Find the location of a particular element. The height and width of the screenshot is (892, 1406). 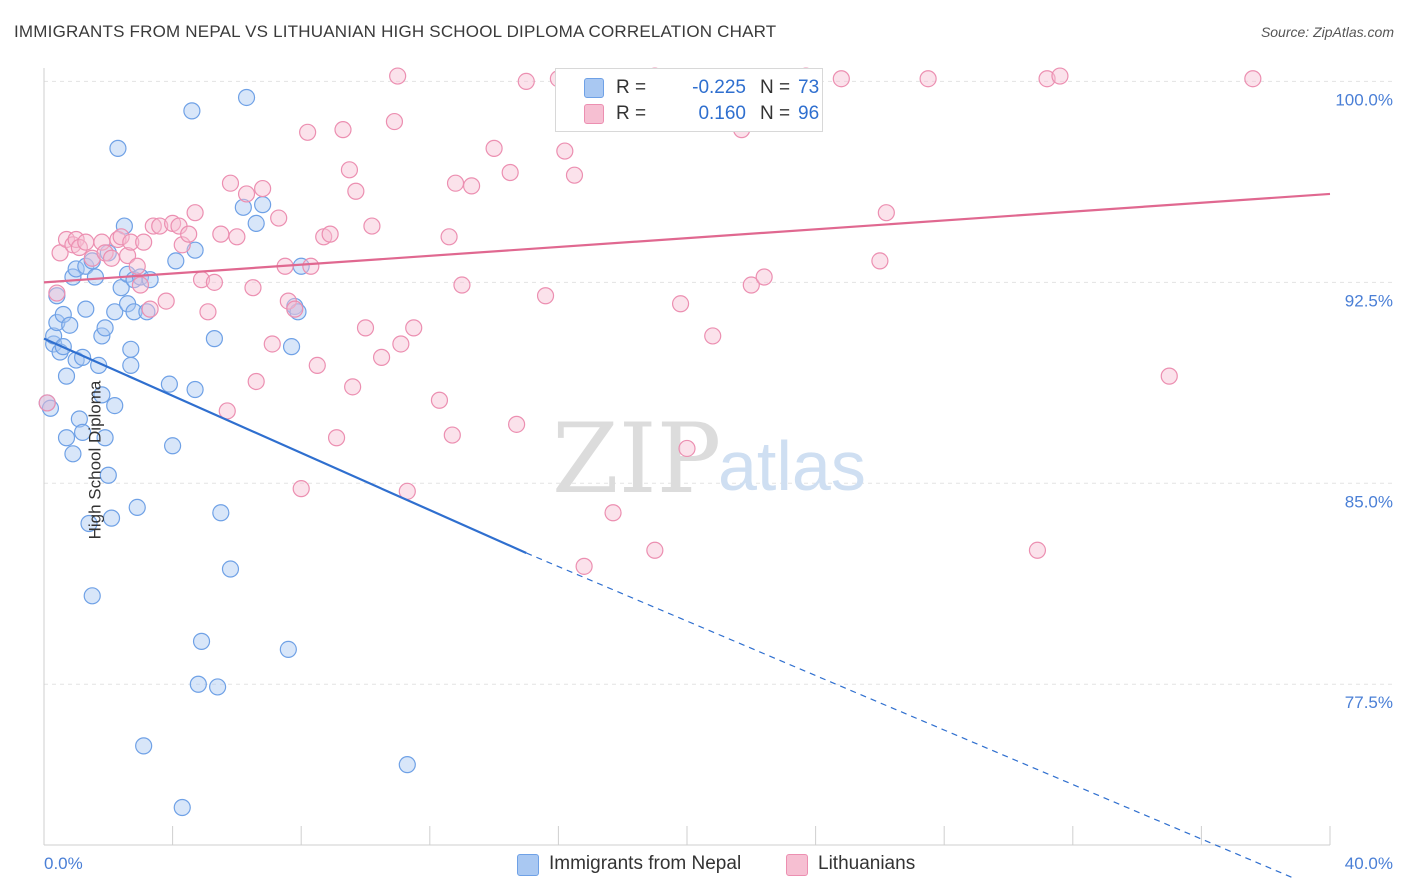

watermark-zip: ZIP is located at coordinates (636, 459).